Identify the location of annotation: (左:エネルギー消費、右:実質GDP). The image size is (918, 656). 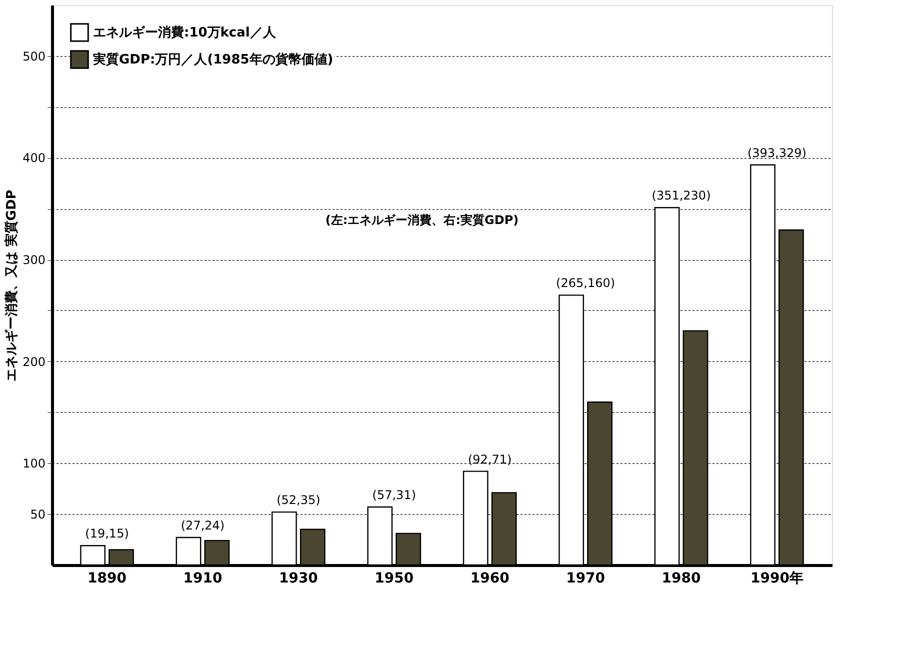
(422, 220).